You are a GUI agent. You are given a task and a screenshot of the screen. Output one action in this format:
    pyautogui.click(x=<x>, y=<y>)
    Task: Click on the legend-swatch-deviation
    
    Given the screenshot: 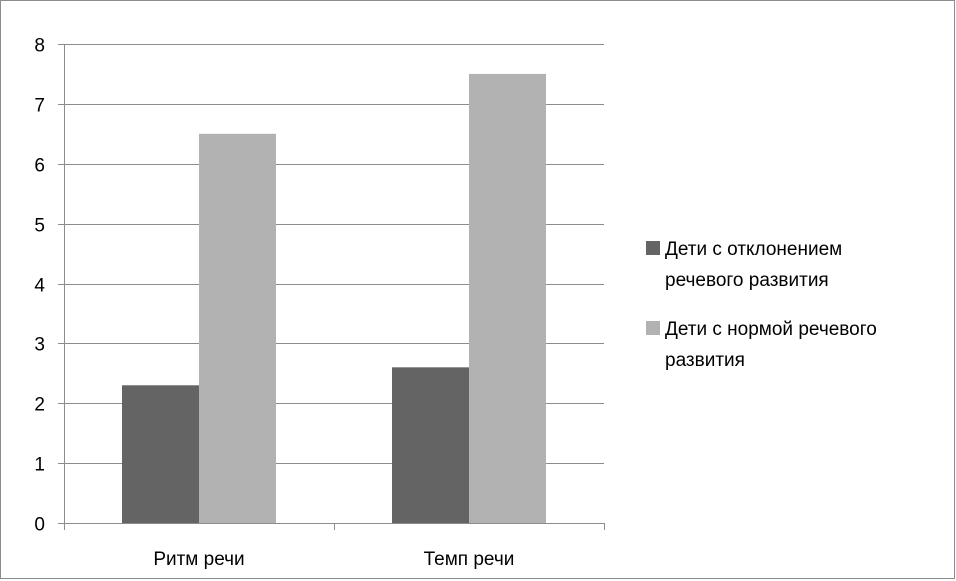 What is the action you would take?
    pyautogui.click(x=653, y=248)
    